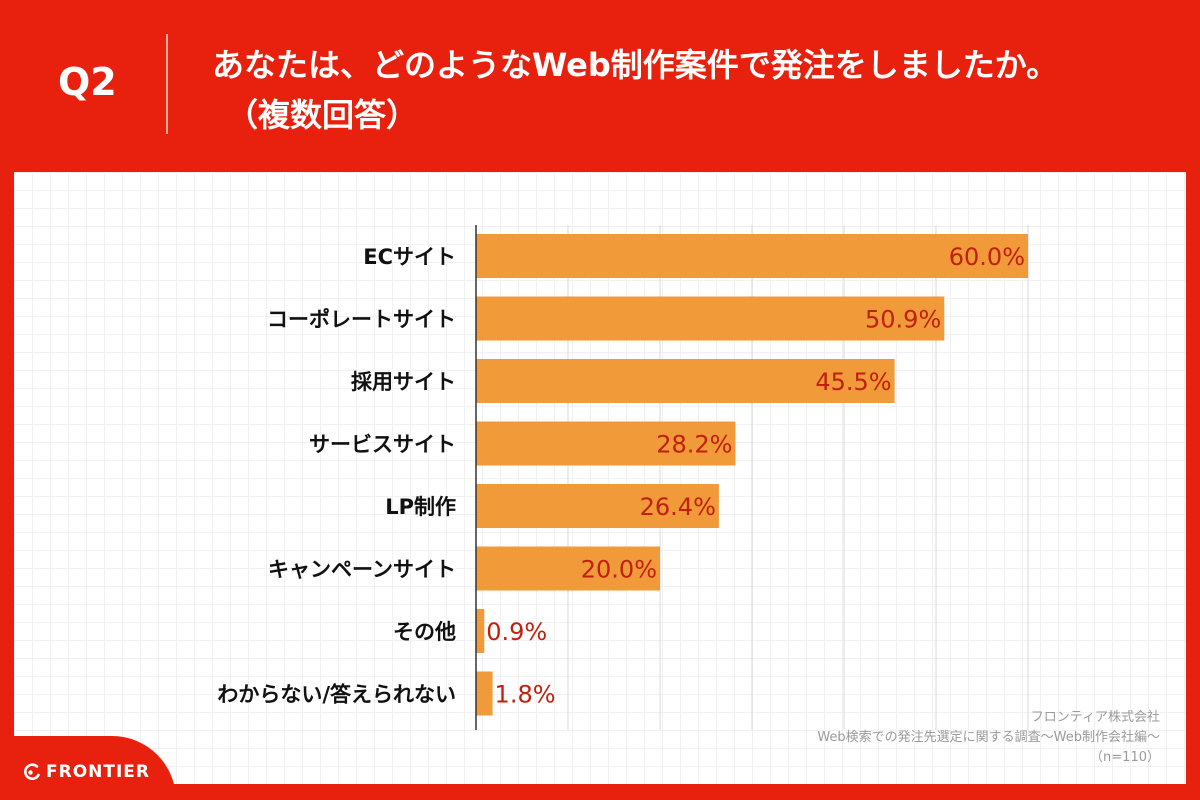  Describe the element at coordinates (678, 507) in the screenshot. I see `value-label: 26.4%` at that location.